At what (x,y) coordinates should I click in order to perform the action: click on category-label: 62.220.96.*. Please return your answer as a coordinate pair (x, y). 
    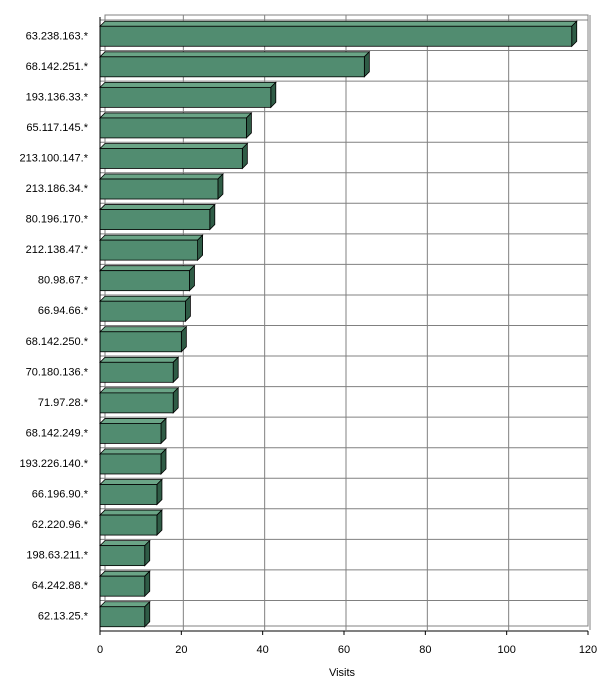
    Looking at the image, I should click on (60, 525).